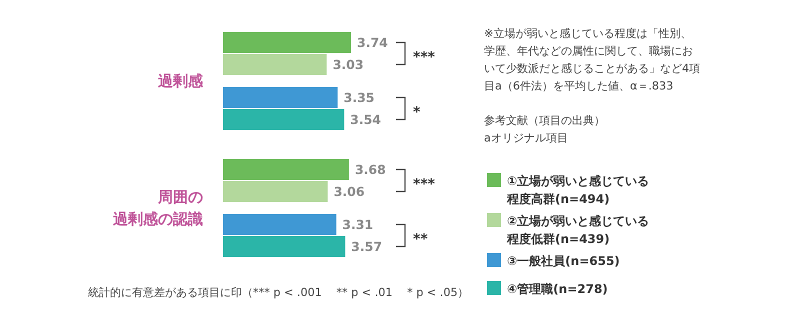  Describe the element at coordinates (358, 224) in the screenshot. I see `data-label: 3.31` at that location.